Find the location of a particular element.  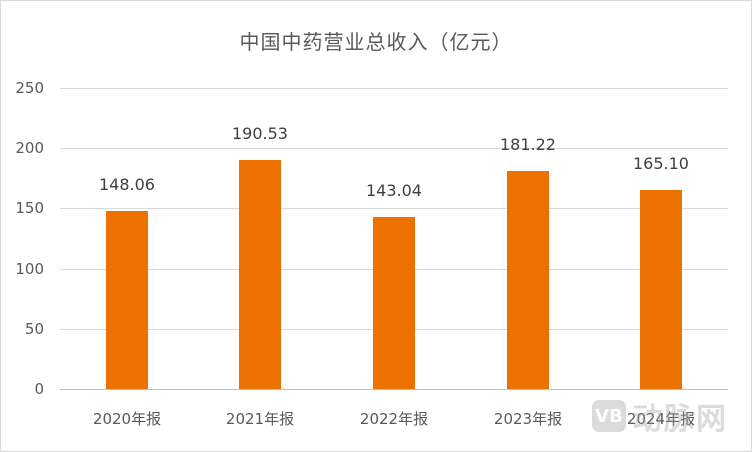

x-axis-line is located at coordinates (394, 389).